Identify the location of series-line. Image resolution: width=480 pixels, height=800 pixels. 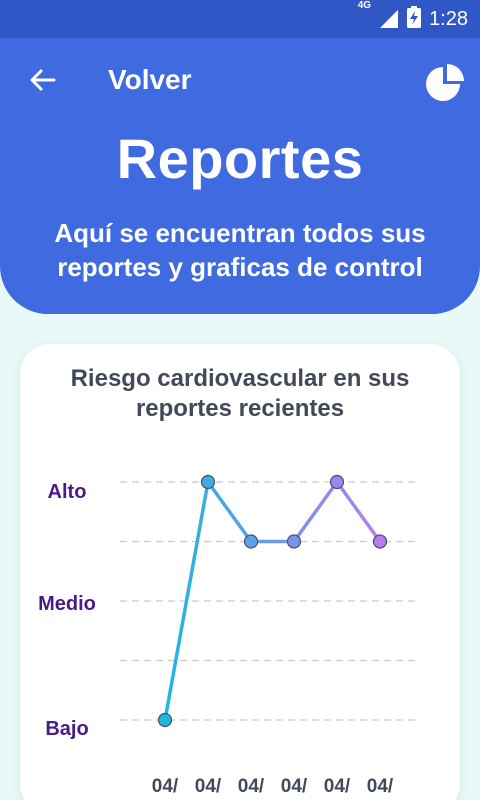
(272, 600).